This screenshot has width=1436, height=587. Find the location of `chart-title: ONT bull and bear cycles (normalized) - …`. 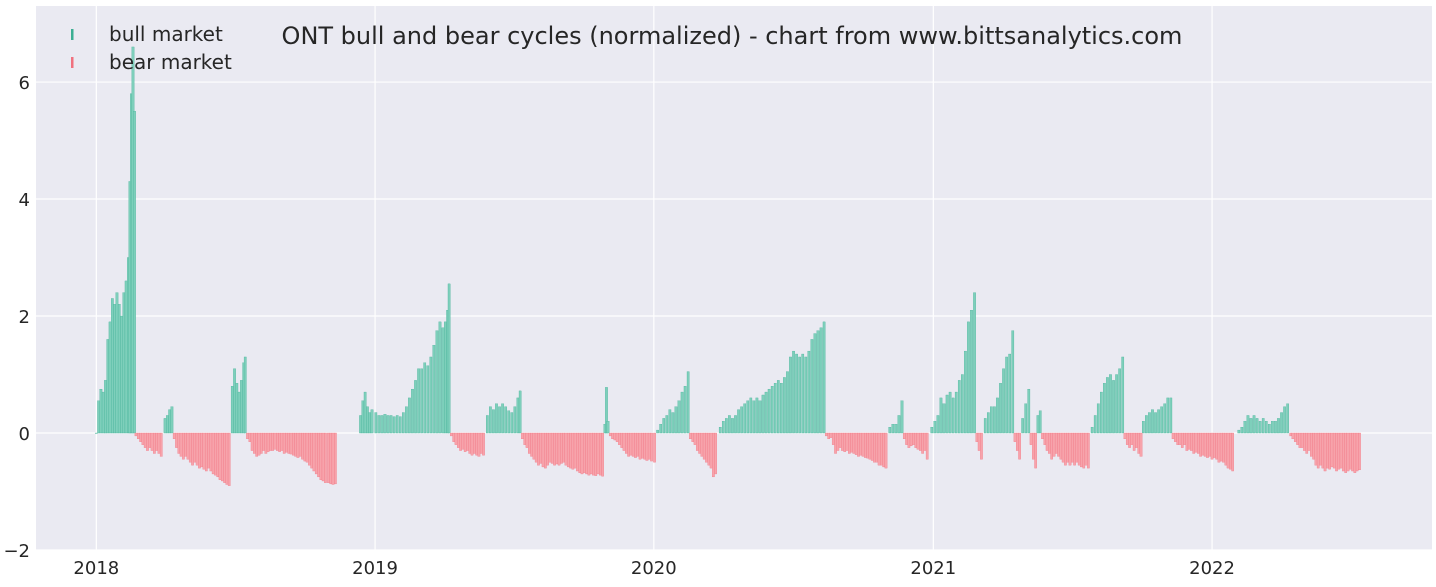

chart-title: ONT bull and bear cycles (normalized) - … is located at coordinates (732, 36).